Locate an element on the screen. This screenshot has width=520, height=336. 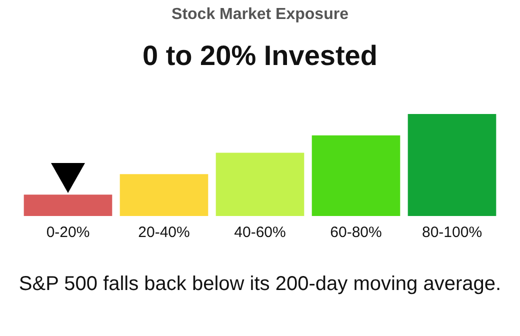
chart-title: 0 to 20% Invested is located at coordinates (260, 56).